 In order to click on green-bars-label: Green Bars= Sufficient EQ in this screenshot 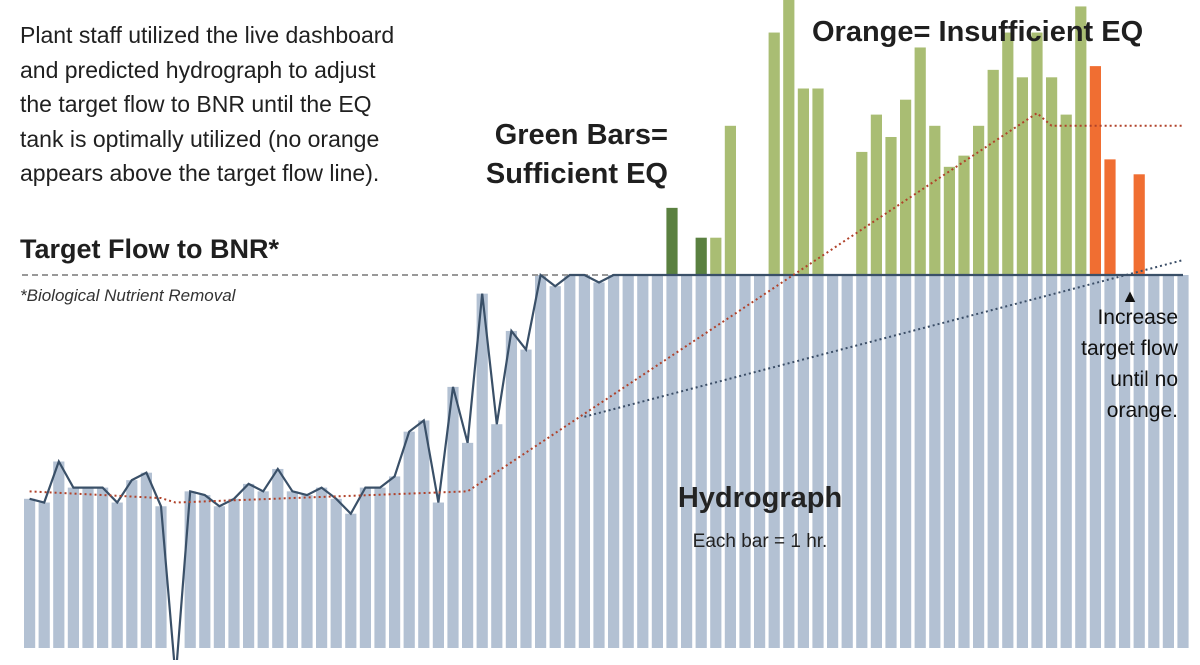, I will do `click(560, 155)`.